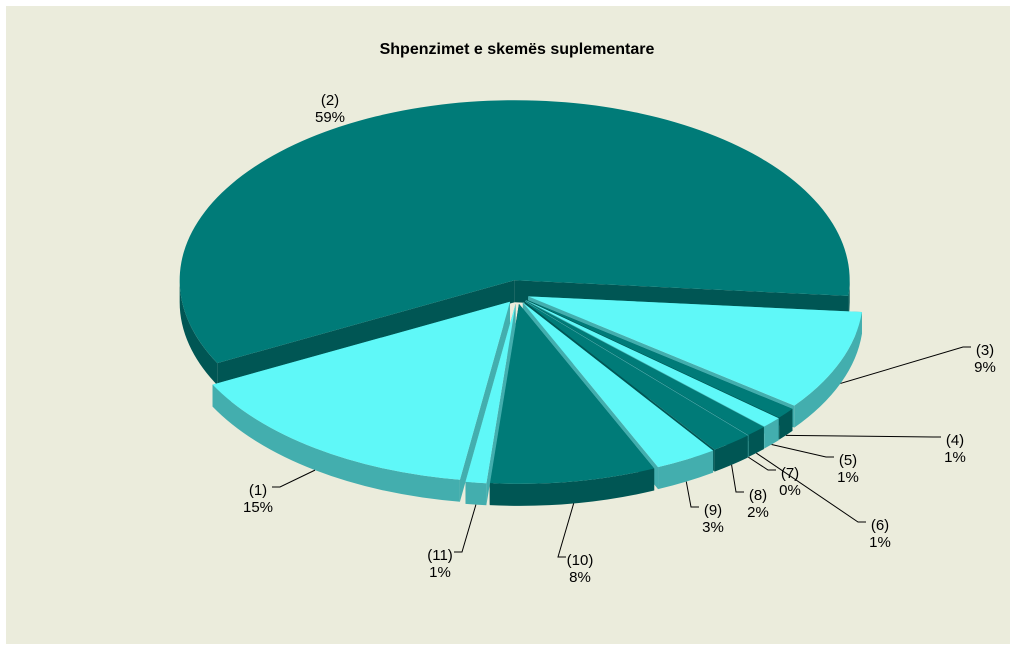 The height and width of the screenshot is (650, 1016). What do you see at coordinates (330, 100) in the screenshot?
I see `category-label: (2)` at bounding box center [330, 100].